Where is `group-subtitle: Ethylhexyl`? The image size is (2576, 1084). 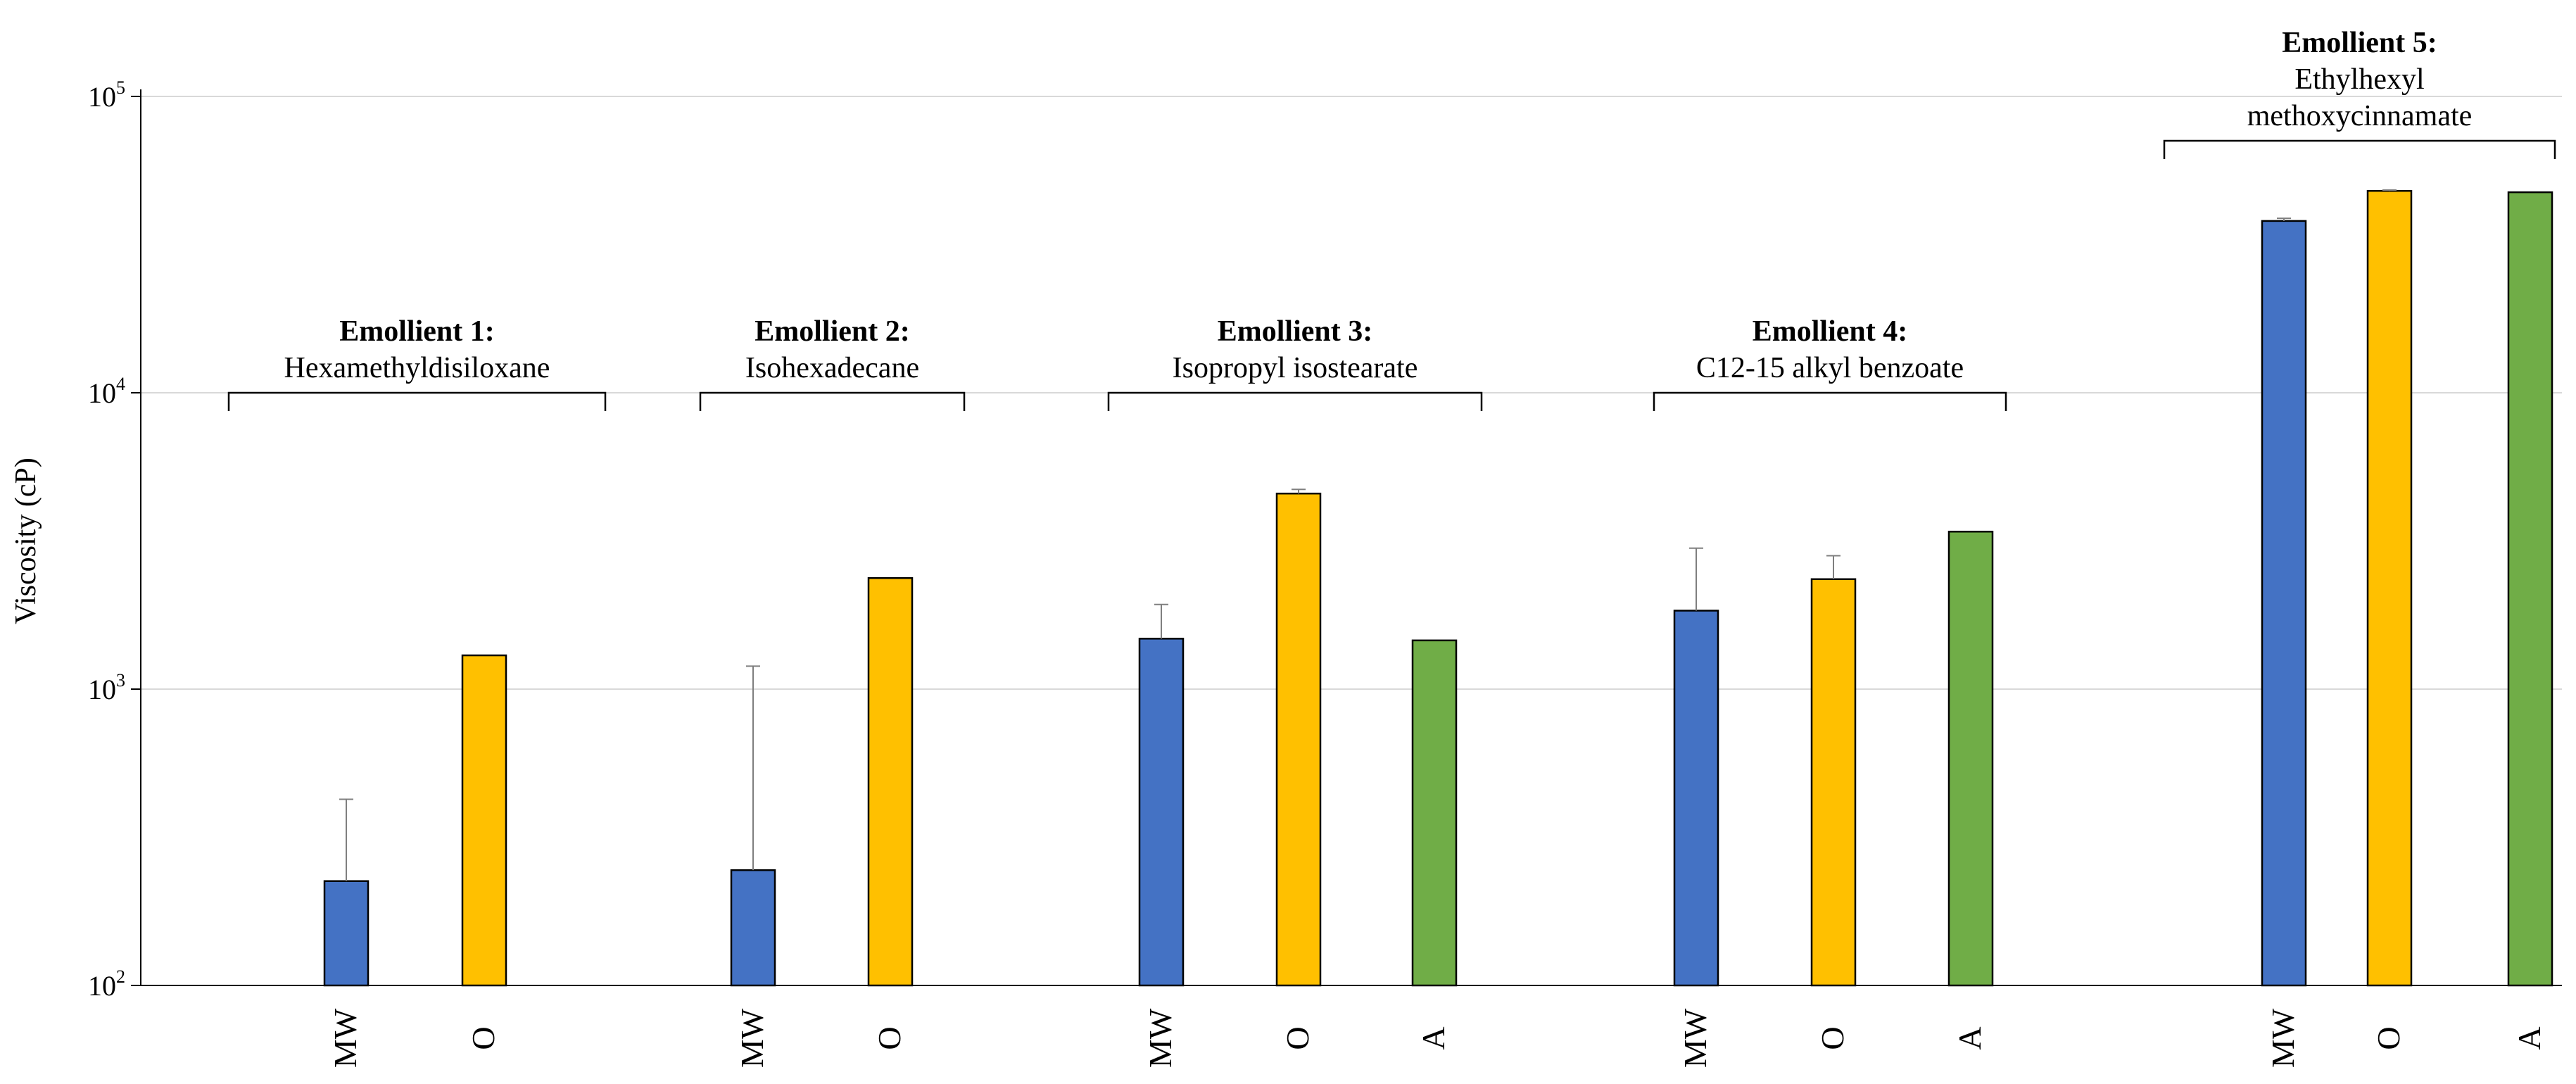 group-subtitle: Ethylhexyl is located at coordinates (2359, 79).